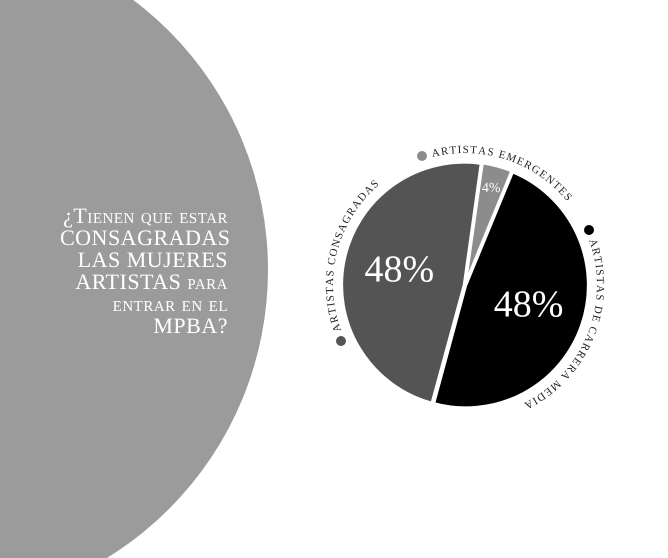 This screenshot has height=558, width=668. What do you see at coordinates (145, 270) in the screenshot?
I see `text: ¿Tienen que estar CONSAGRADAS LAS MUJERES ARTISTAS para entrar en el MPBA?` at bounding box center [145, 270].